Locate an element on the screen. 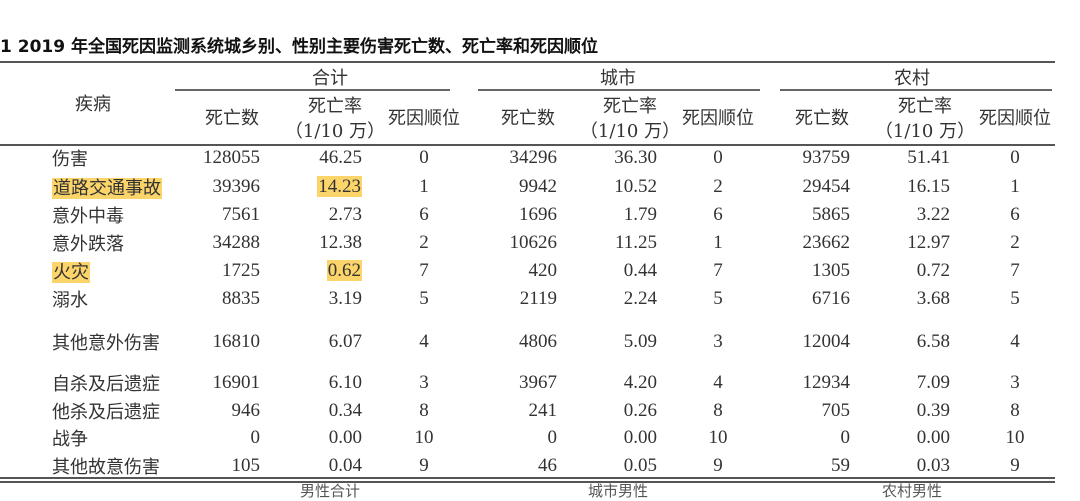 The width and height of the screenshot is (1080, 501). row-label: 战争 is located at coordinates (70, 438).